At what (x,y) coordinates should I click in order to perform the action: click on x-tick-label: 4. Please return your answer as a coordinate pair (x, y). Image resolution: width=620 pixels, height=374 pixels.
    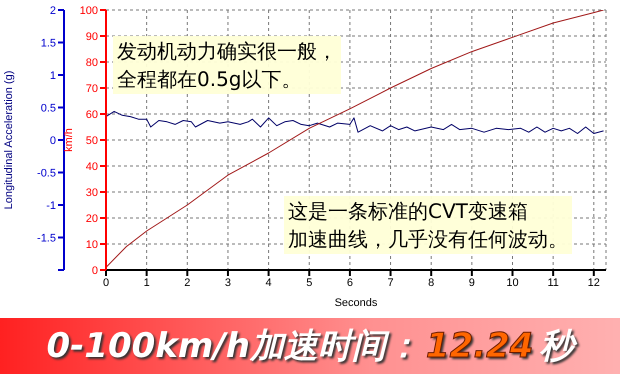
    Looking at the image, I should click on (269, 282).